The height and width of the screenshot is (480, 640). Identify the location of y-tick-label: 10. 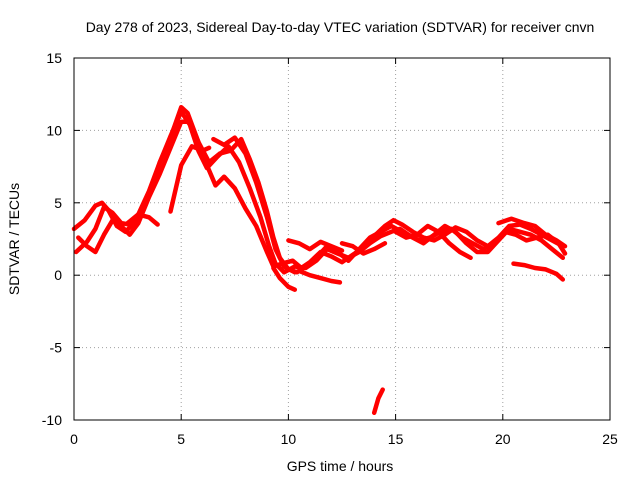
(54, 130).